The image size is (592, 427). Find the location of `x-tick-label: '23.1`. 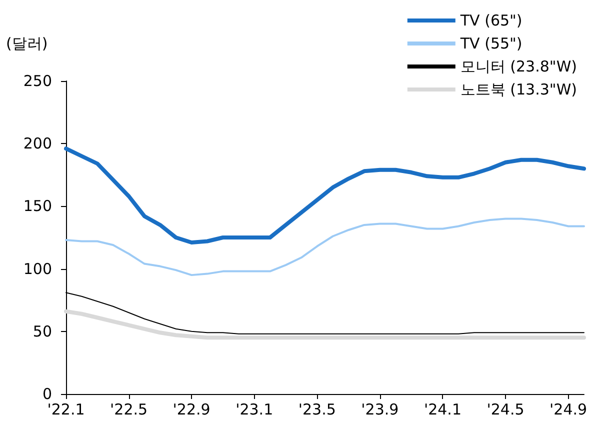

x-tick-label: '23.1 is located at coordinates (255, 409).